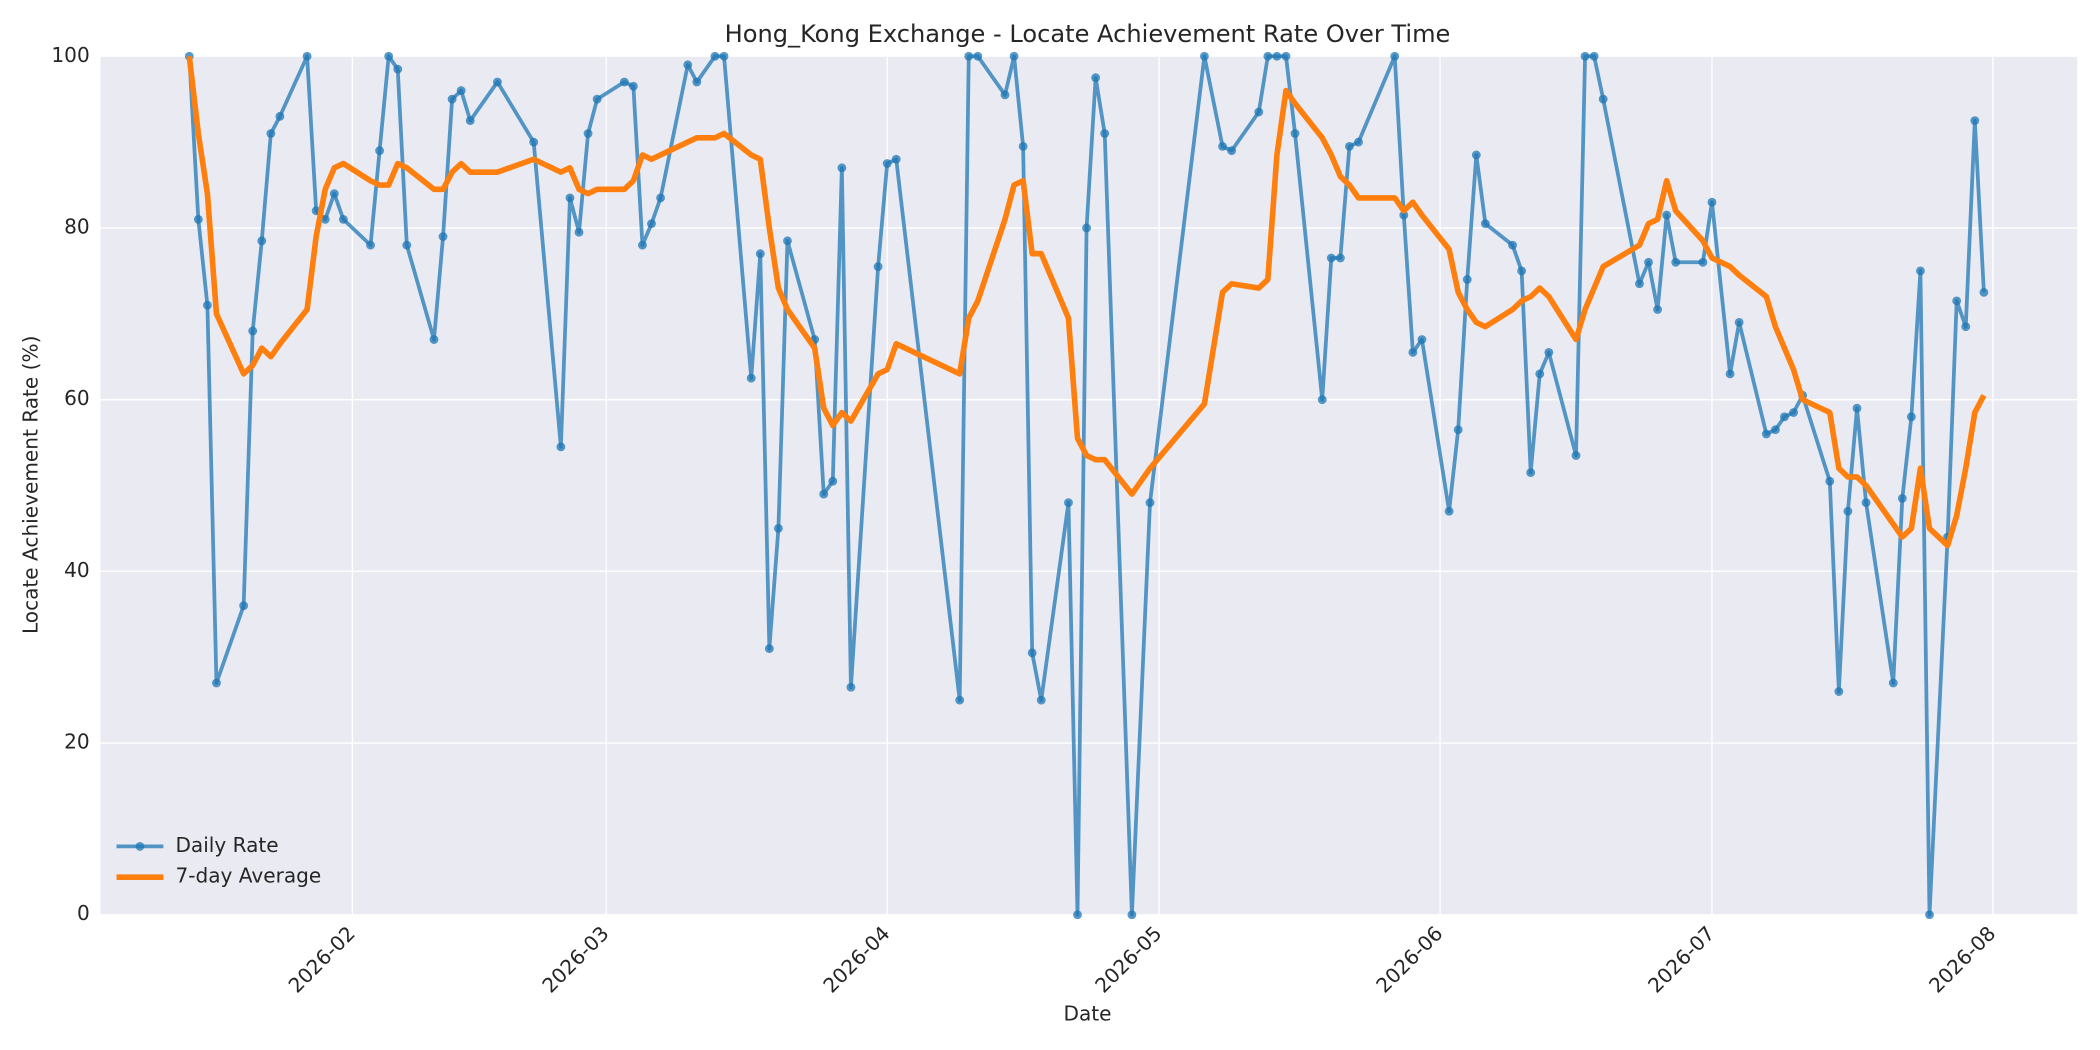 The width and height of the screenshot is (2100, 1050). Describe the element at coordinates (1128, 959) in the screenshot. I see `x-tick-label: 2026-05` at that location.